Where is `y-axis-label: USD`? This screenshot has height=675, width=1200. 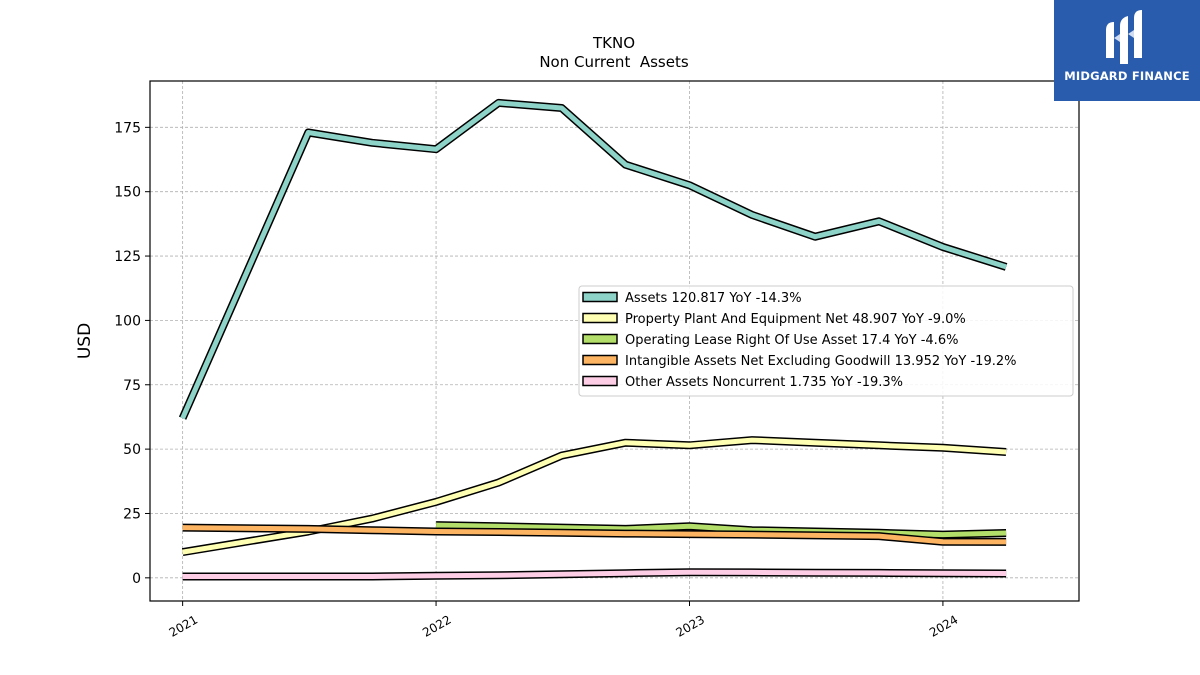
y-axis-label: USD is located at coordinates (85, 341).